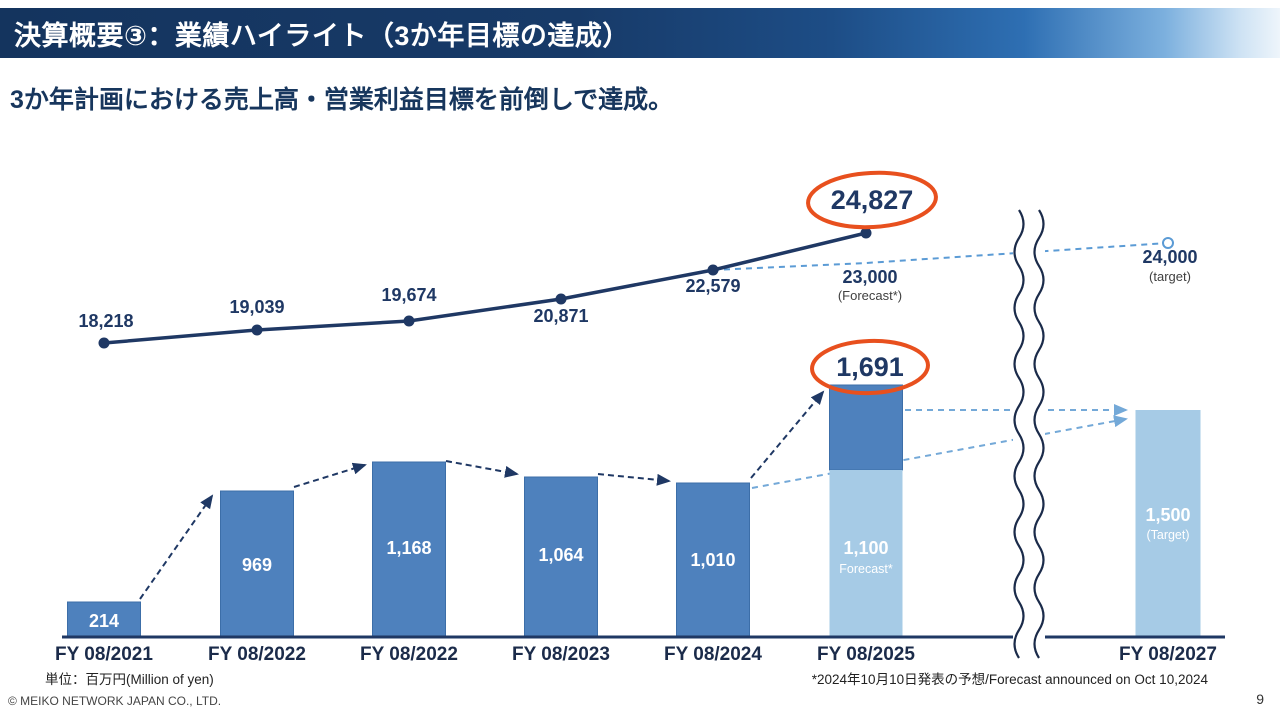 The width and height of the screenshot is (1280, 720). What do you see at coordinates (104, 654) in the screenshot?
I see `x-axis-label: FY 08/2021` at bounding box center [104, 654].